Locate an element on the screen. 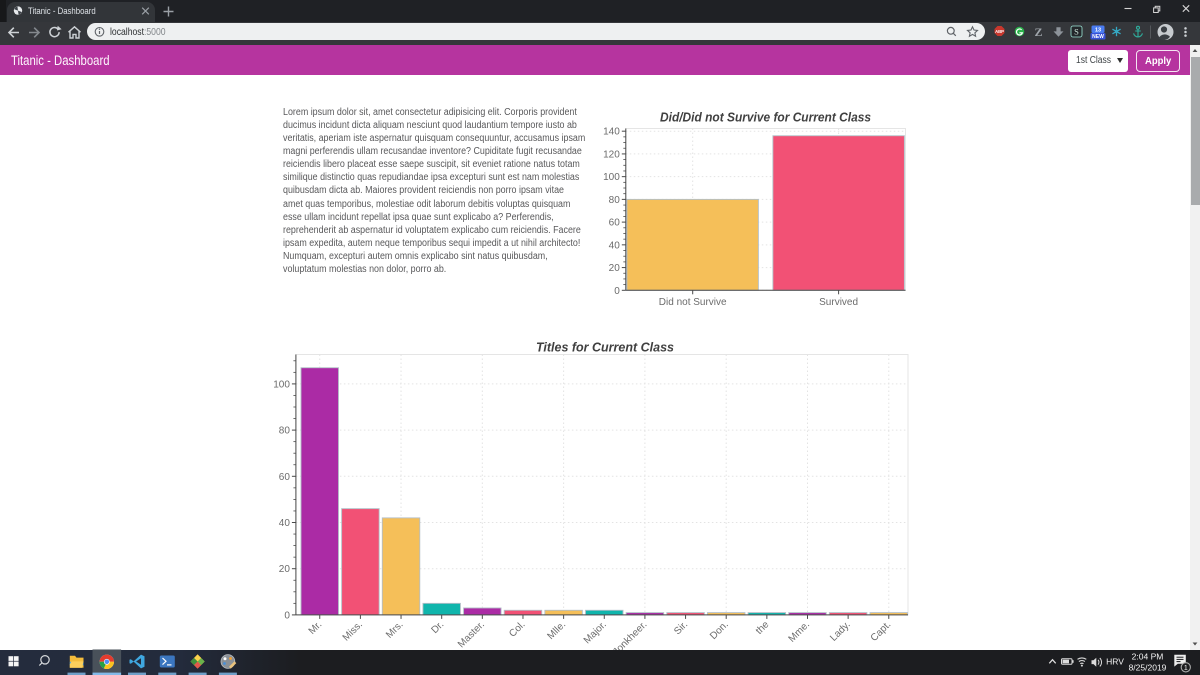 The width and height of the screenshot is (1200, 675). svg-text: ABP is located at coordinates (999, 31).